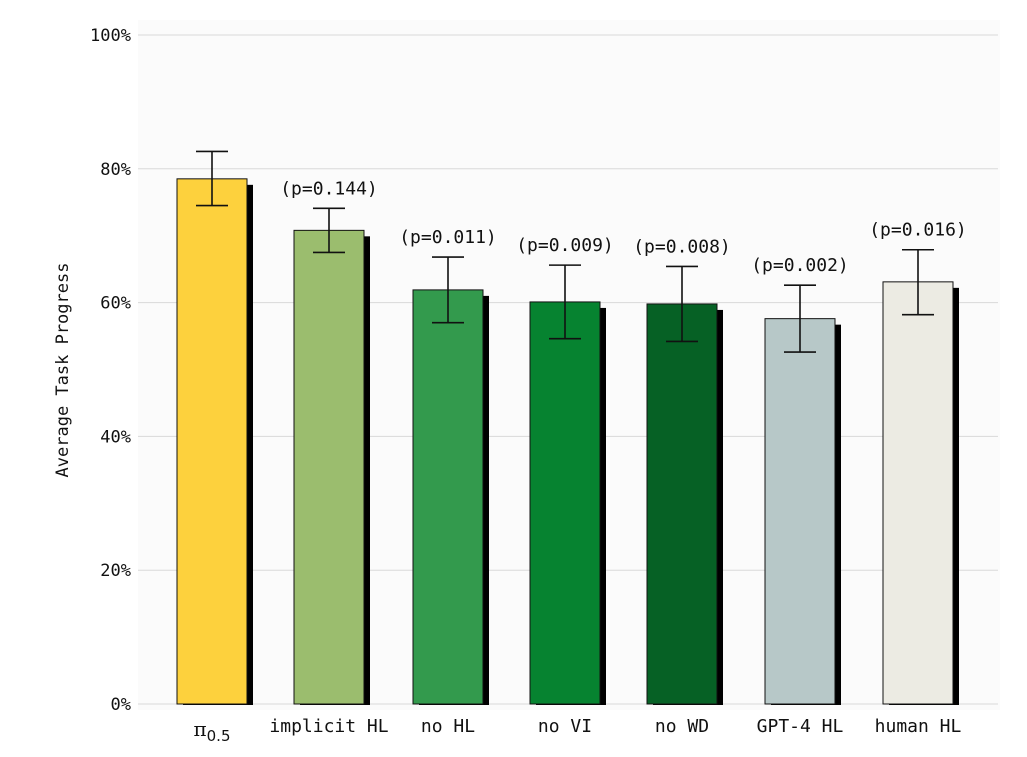 Image resolution: width=1027 pixels, height=757 pixels. I want to click on y-tick-label: 100%, so click(110, 36).